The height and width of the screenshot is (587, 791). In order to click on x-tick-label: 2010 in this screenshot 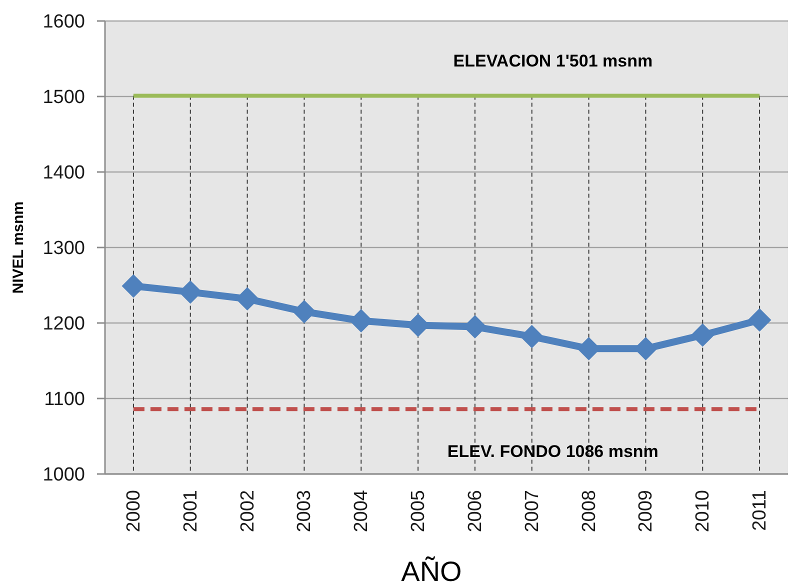, I will do `click(703, 511)`.